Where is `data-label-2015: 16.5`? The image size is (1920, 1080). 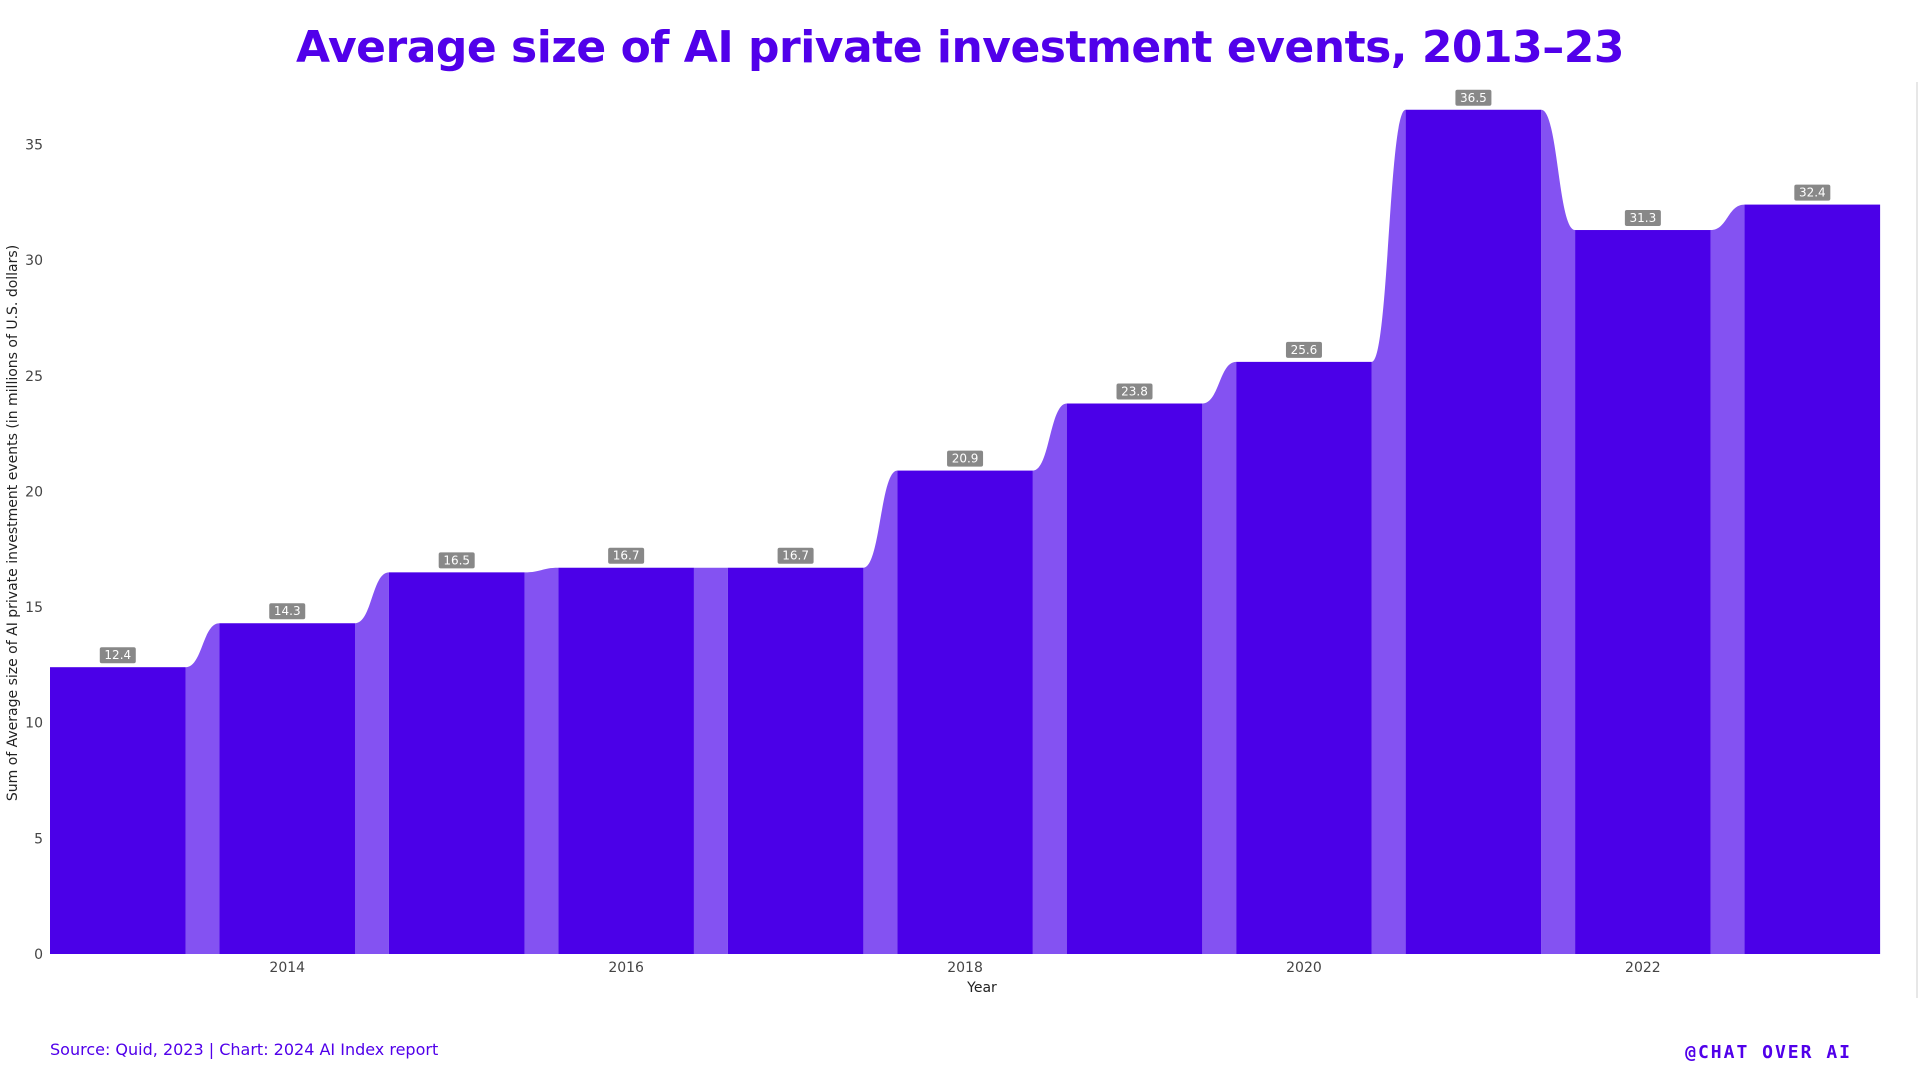
data-label-2015: 16.5 is located at coordinates (456, 560).